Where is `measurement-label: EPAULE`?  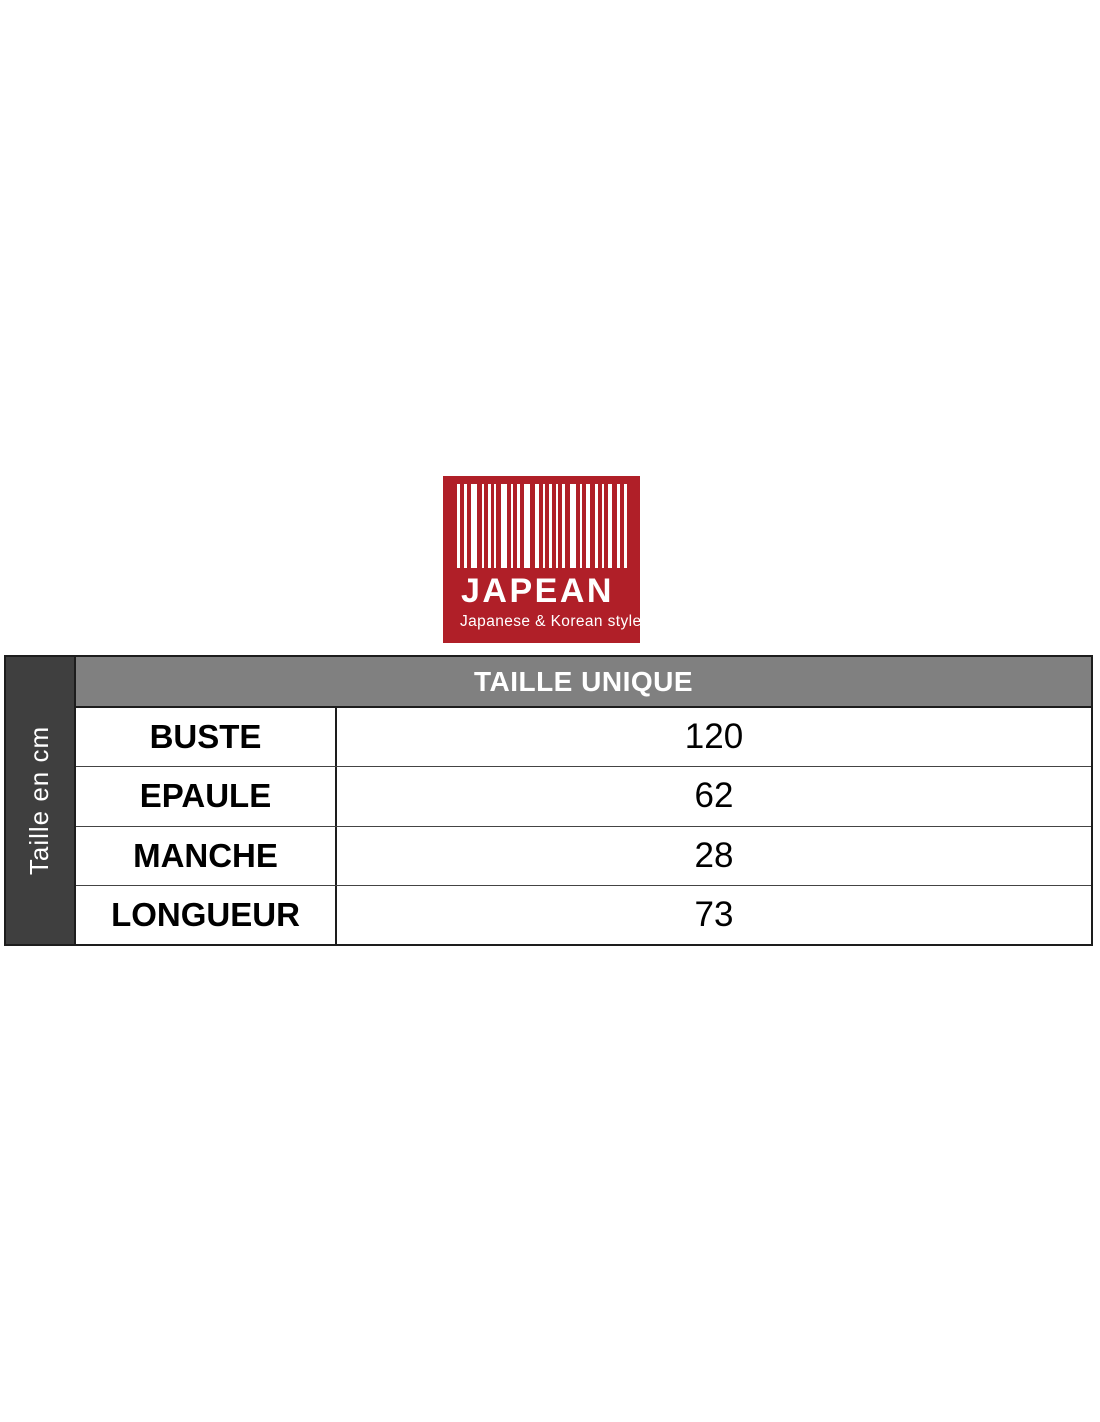
measurement-label: EPAULE is located at coordinates (206, 796).